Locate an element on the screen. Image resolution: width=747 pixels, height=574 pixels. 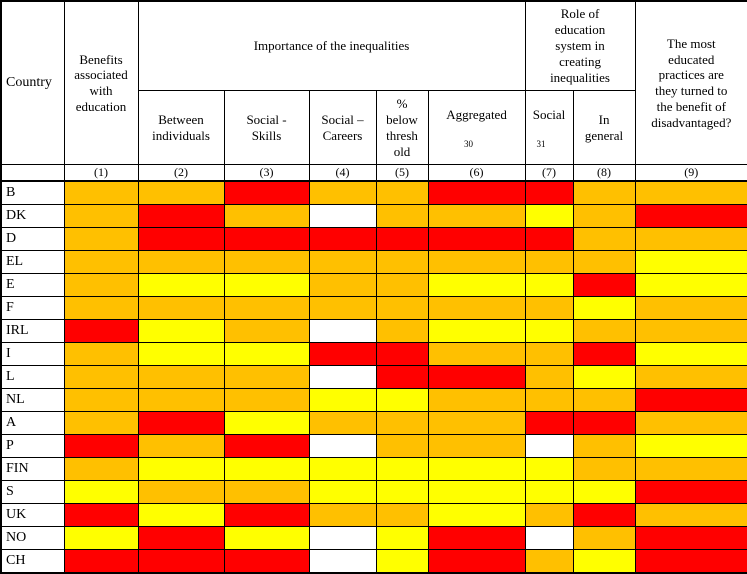
aggregated-header: Aggregated 30 is located at coordinates (476, 127).